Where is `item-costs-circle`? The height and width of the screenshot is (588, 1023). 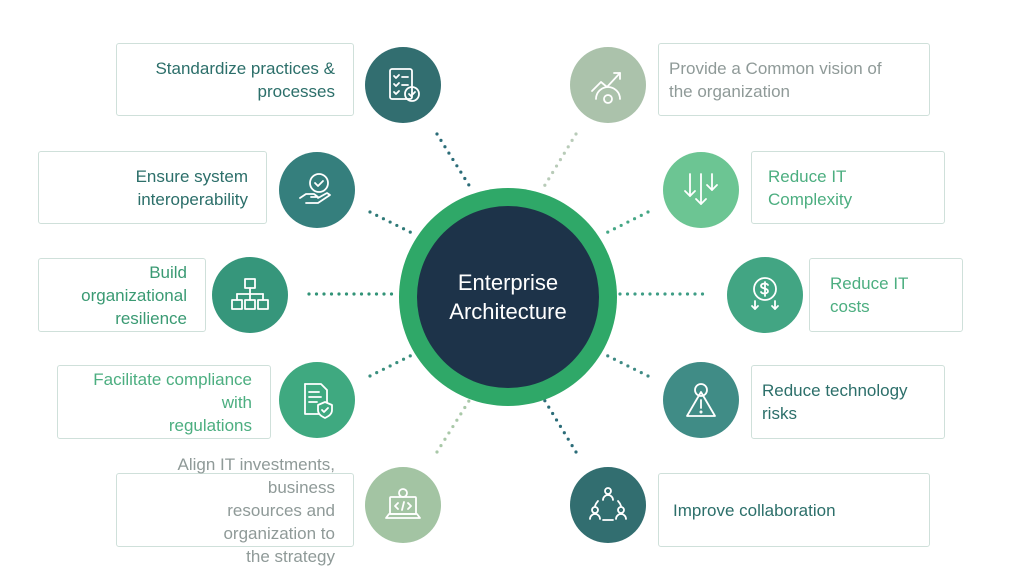 item-costs-circle is located at coordinates (765, 295).